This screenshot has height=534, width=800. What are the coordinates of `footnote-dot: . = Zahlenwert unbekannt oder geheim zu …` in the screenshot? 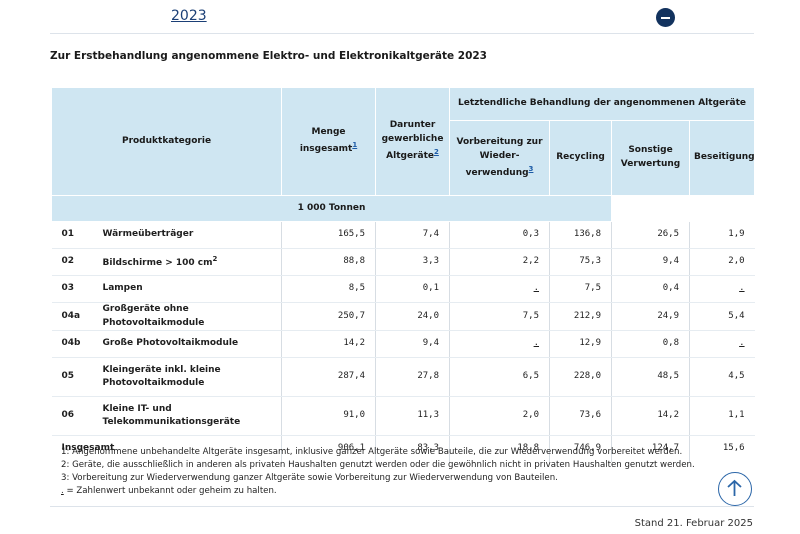 It's located at (169, 491).